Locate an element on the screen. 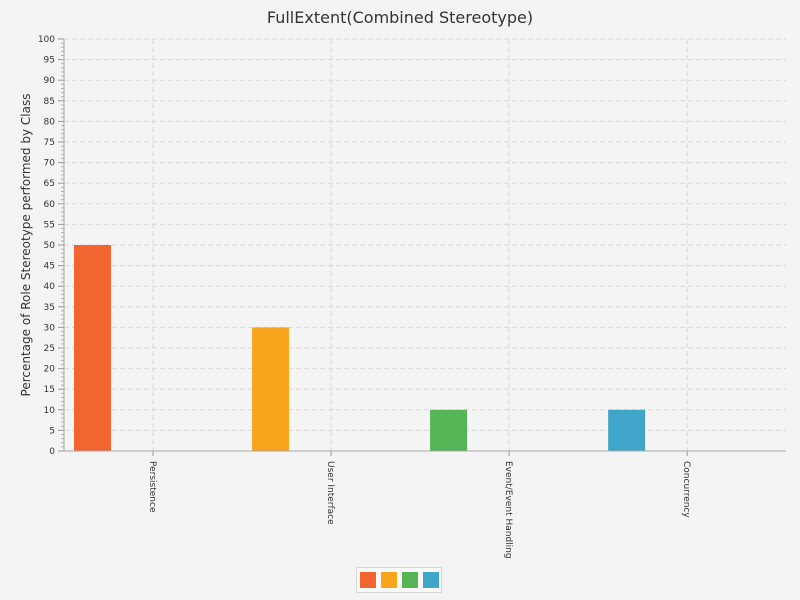  y-tick-label: 40 is located at coordinates (50, 287).